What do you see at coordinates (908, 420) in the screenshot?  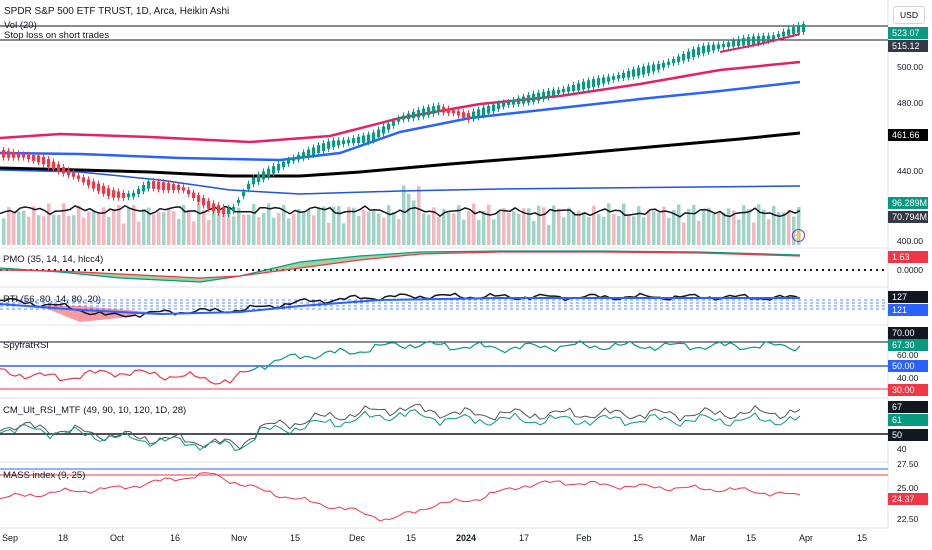 I see `cm-rsi-signal-tag: 61` at bounding box center [908, 420].